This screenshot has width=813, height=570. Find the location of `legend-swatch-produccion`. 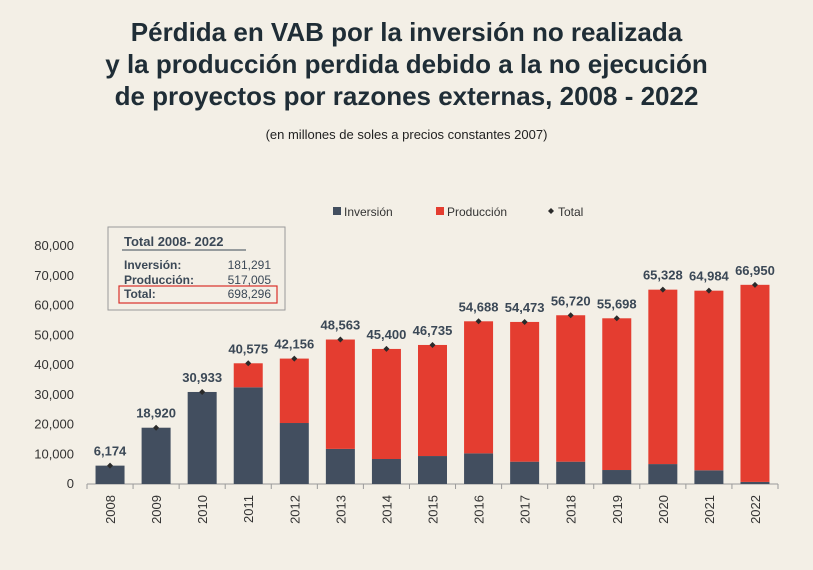

legend-swatch-produccion is located at coordinates (440, 211).